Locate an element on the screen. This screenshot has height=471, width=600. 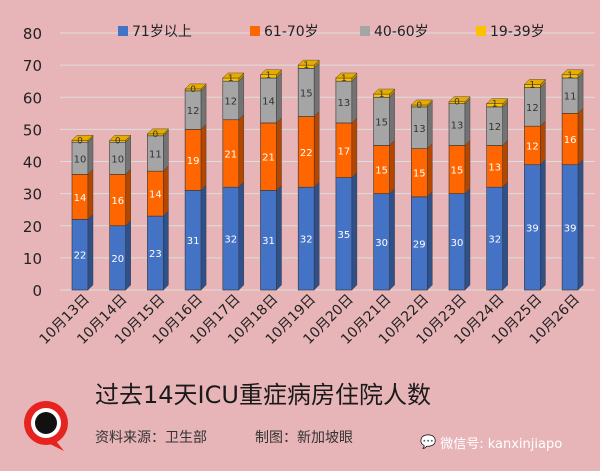
y-tick-label: 80 is located at coordinates (32, 34).